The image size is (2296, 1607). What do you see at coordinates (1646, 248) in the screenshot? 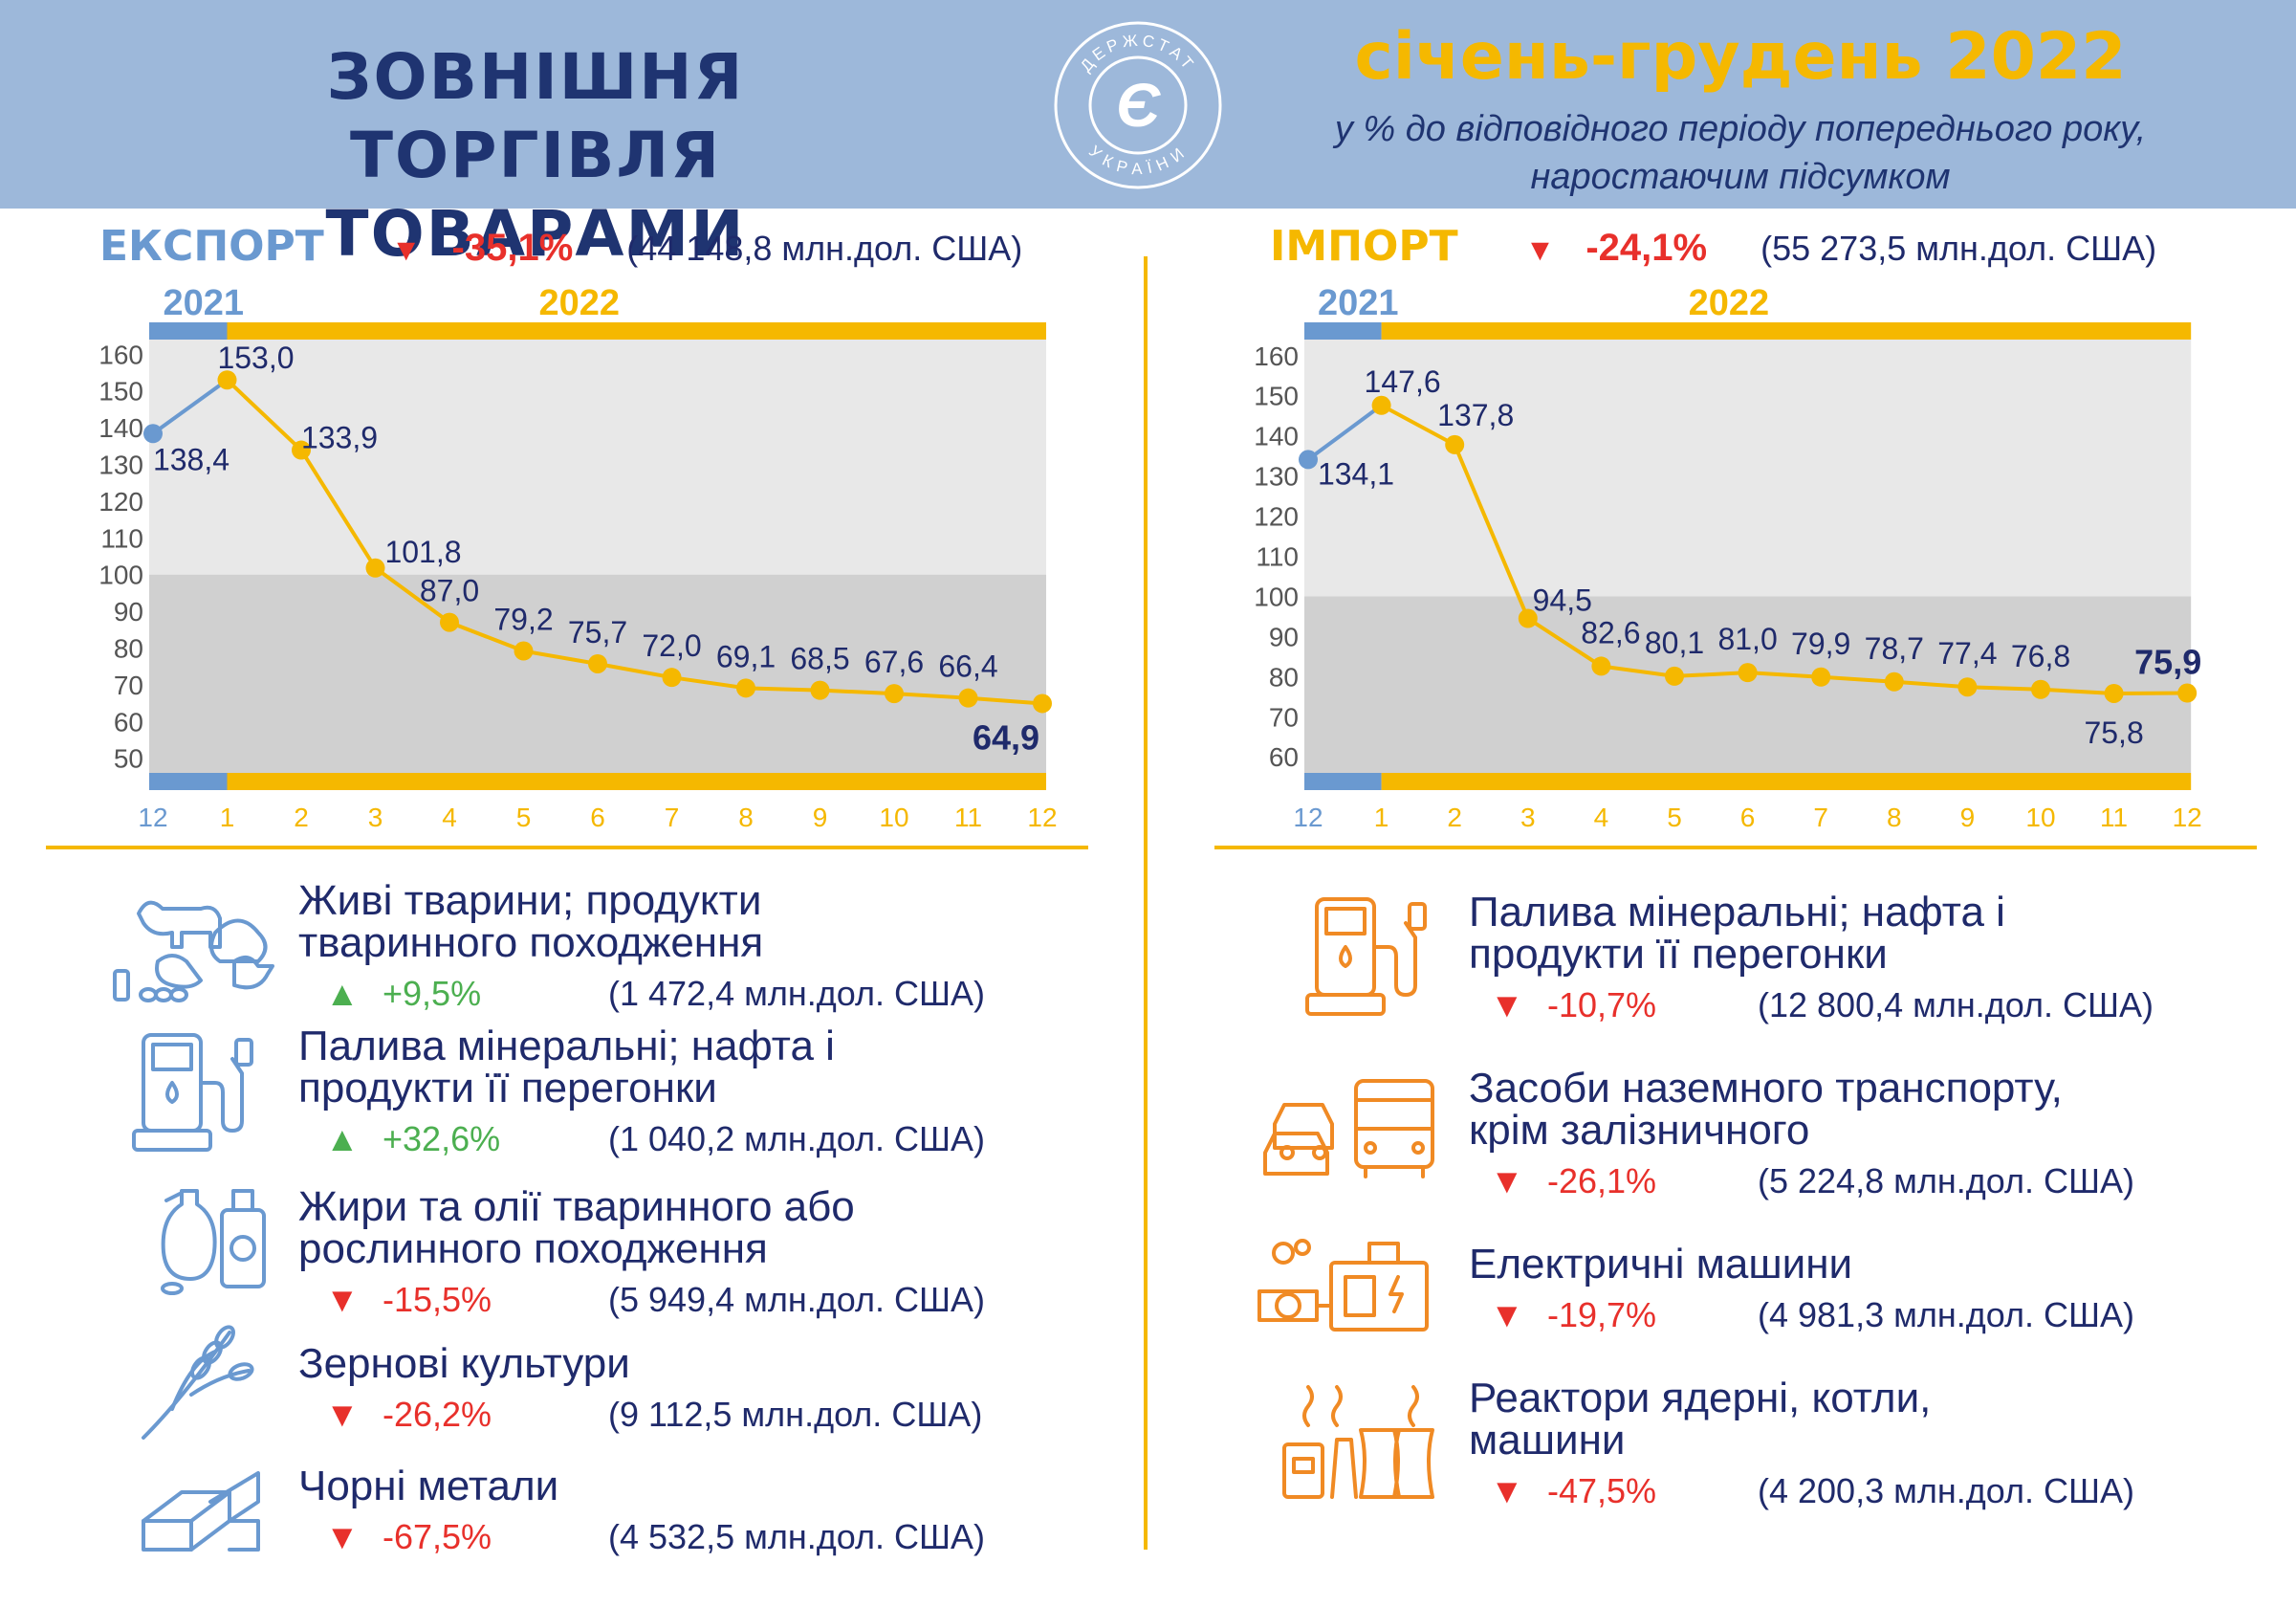
I see `import-change: -24,1%` at bounding box center [1646, 248].